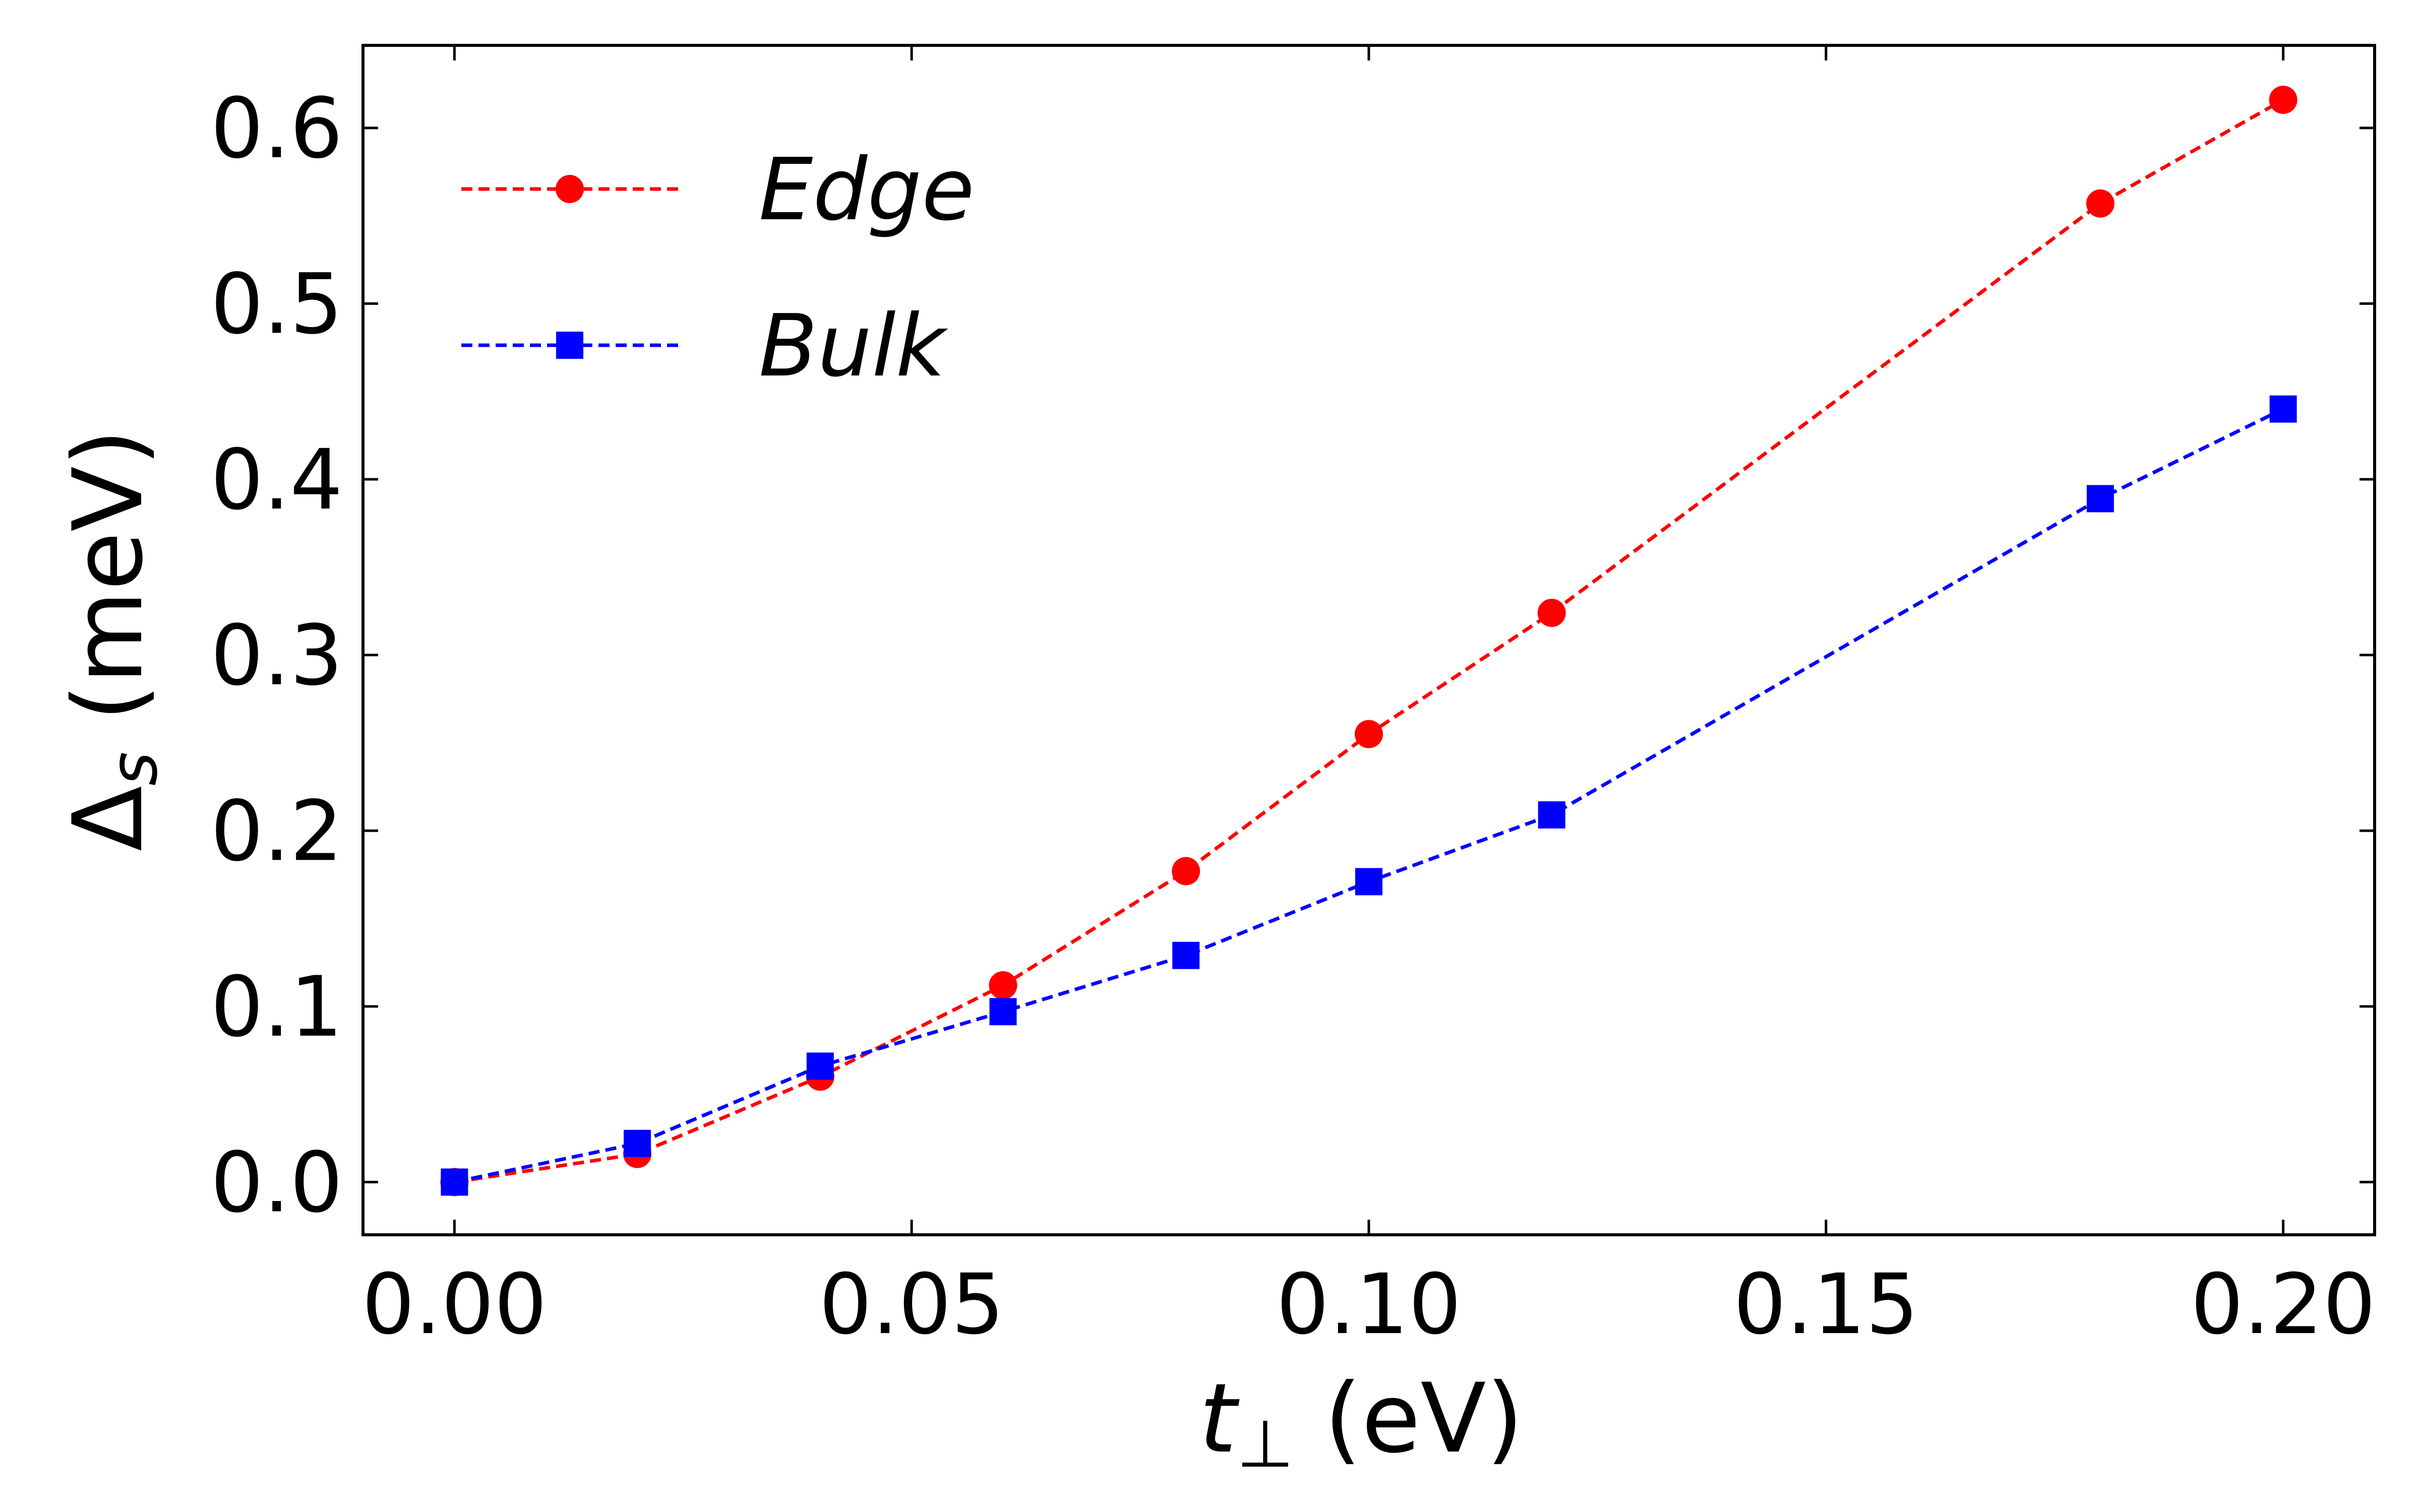 The height and width of the screenshot is (1512, 2420). I want to click on y-tick-label: 0.4, so click(277, 479).